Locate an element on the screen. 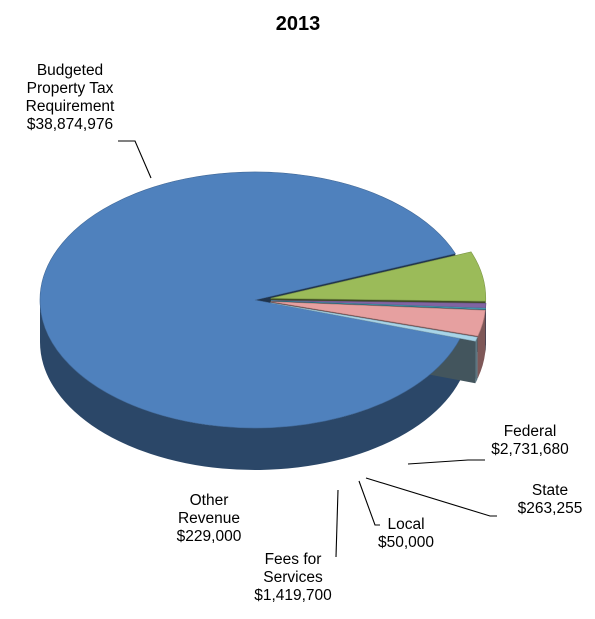 The image size is (595, 619). slice-local is located at coordinates (378, 305).